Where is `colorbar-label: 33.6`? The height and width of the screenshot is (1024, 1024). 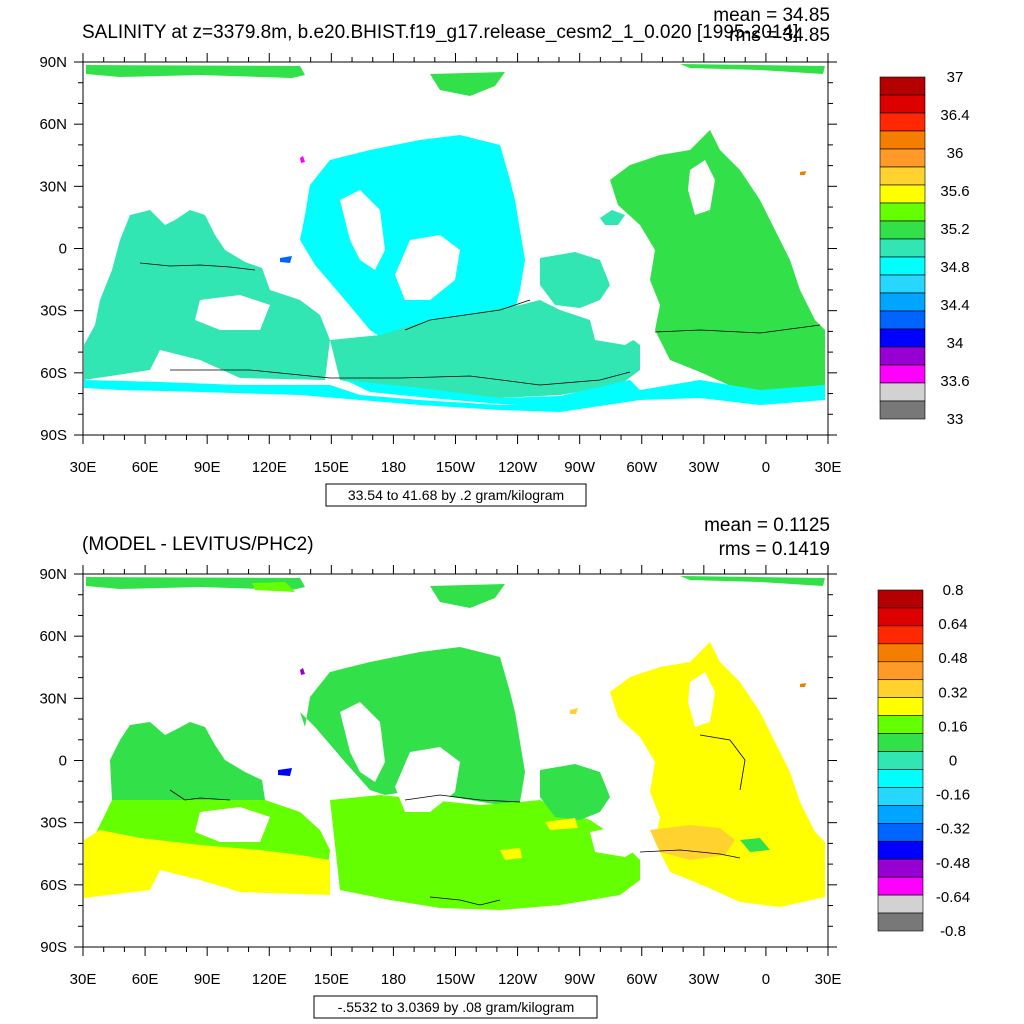 colorbar-label: 33.6 is located at coordinates (954, 381).